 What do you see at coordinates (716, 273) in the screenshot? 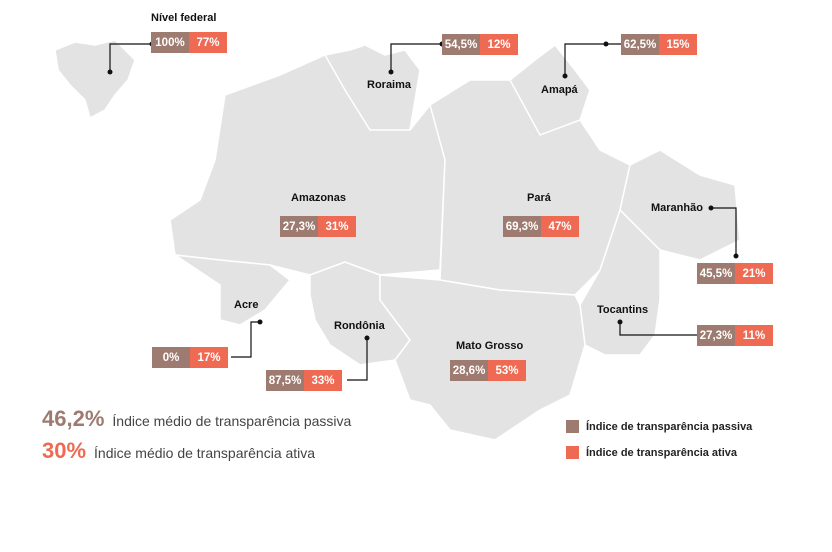
I see `passive-score: 45,5%` at bounding box center [716, 273].